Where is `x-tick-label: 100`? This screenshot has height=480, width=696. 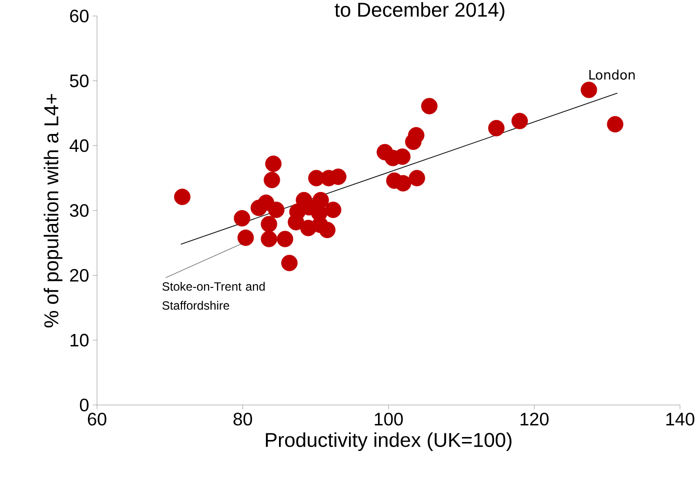
x-tick-label: 100 is located at coordinates (388, 419).